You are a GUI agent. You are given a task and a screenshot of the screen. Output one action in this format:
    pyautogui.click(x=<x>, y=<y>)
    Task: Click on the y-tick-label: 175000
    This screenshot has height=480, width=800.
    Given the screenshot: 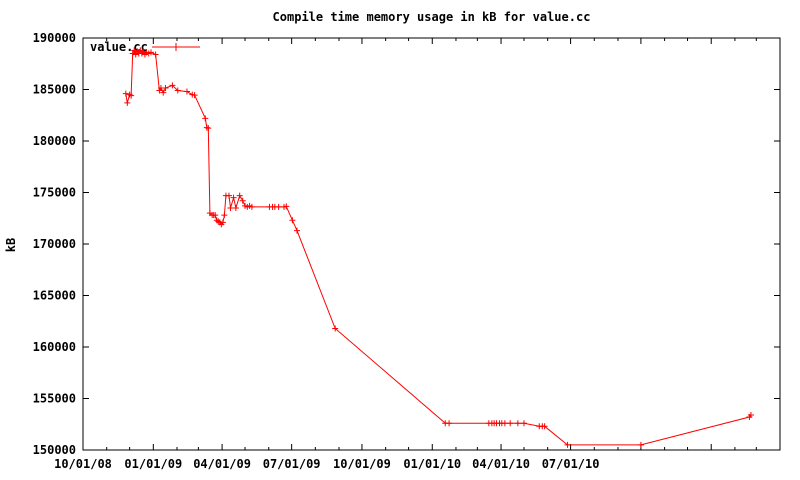 What is the action you would take?
    pyautogui.click(x=54, y=193)
    